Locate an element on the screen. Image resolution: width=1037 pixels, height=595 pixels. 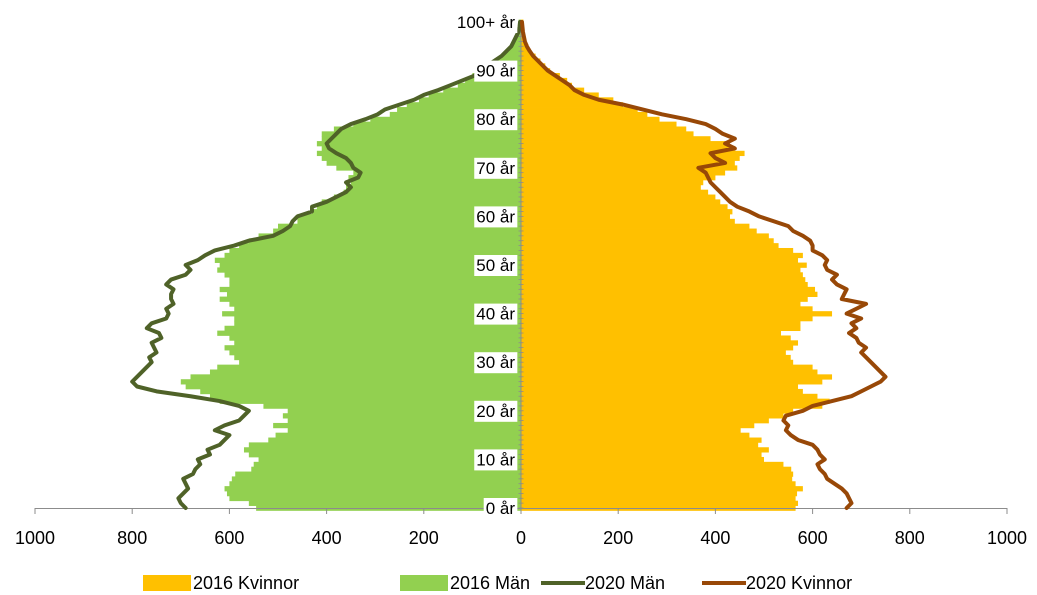
x-tick-label: 600 is located at coordinates (229, 538).